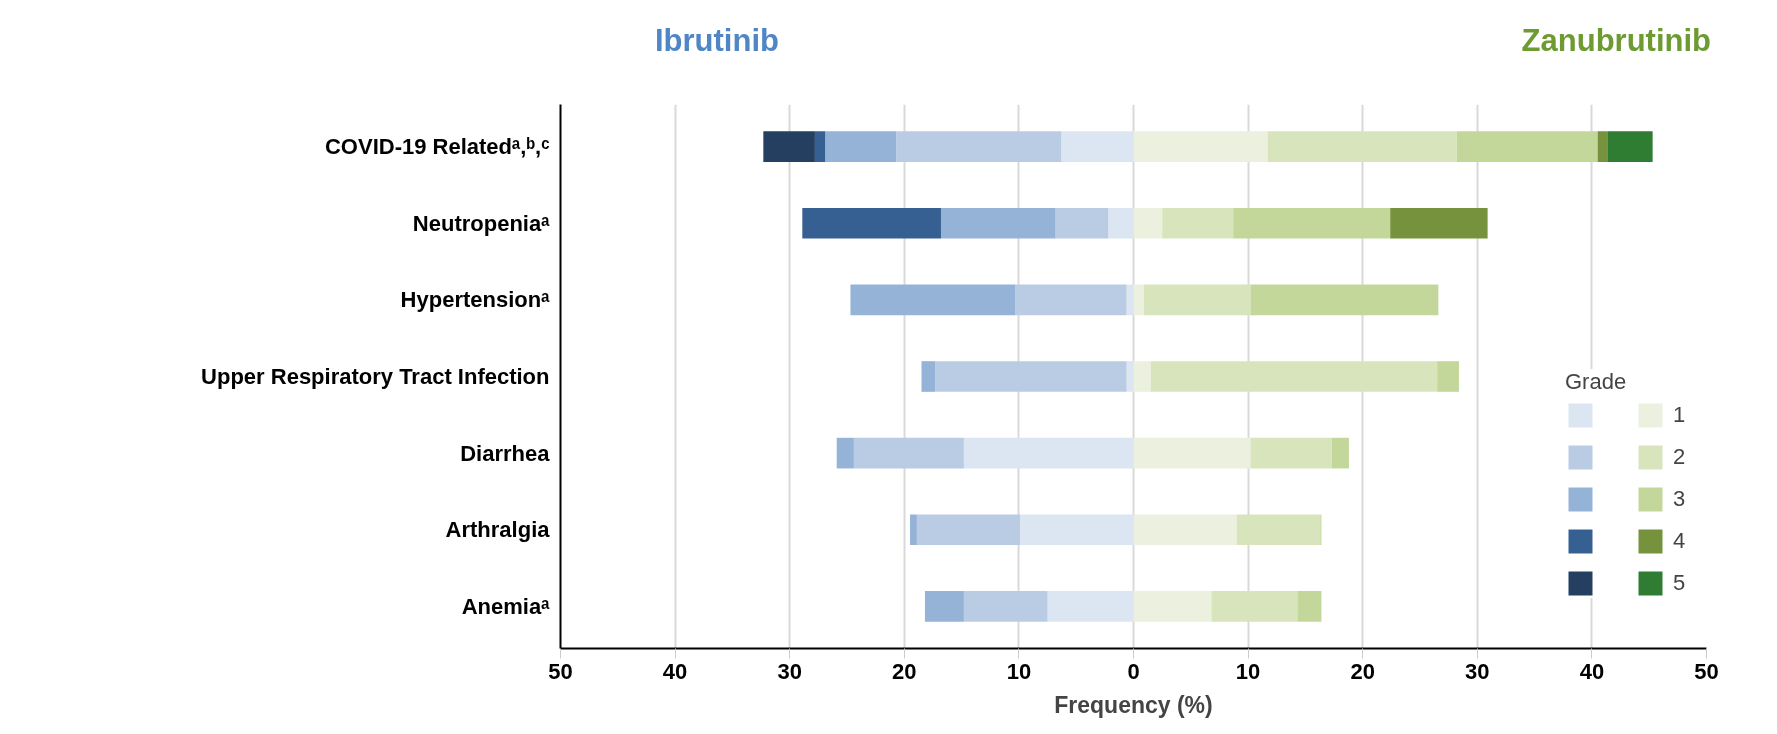 The image size is (1777, 734). Describe the element at coordinates (505, 453) in the screenshot. I see `y-tick-label: Diarrhea` at that location.